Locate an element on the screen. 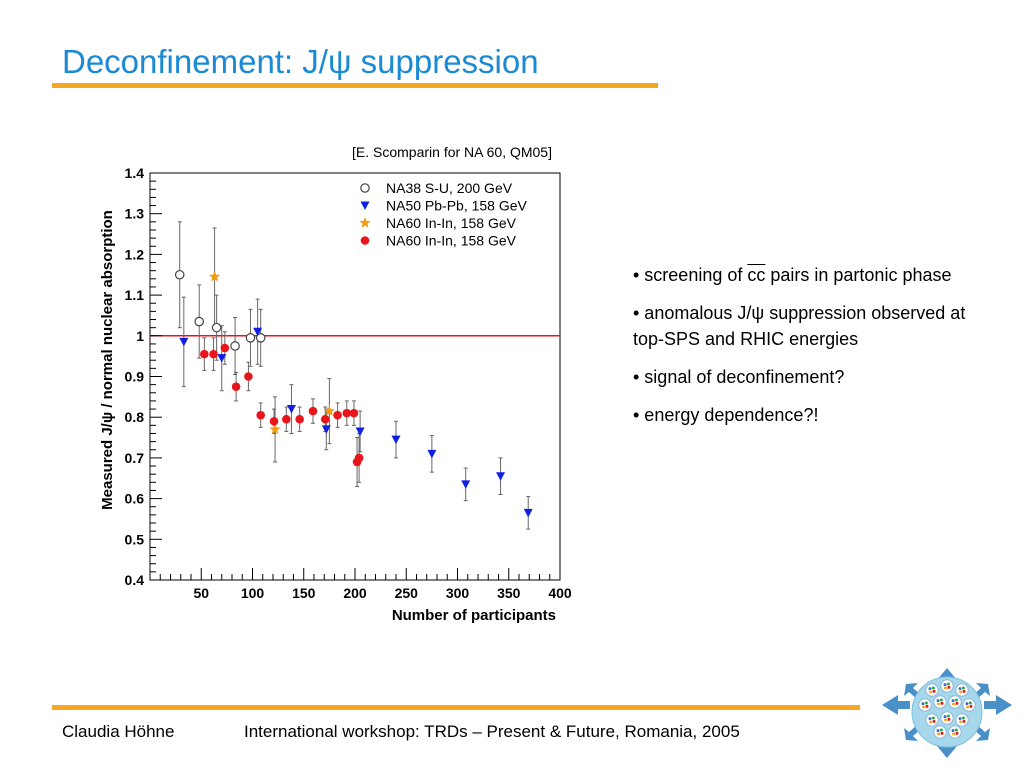 The width and height of the screenshot is (1024, 768). collaboration-logo-icon is located at coordinates (947, 713).